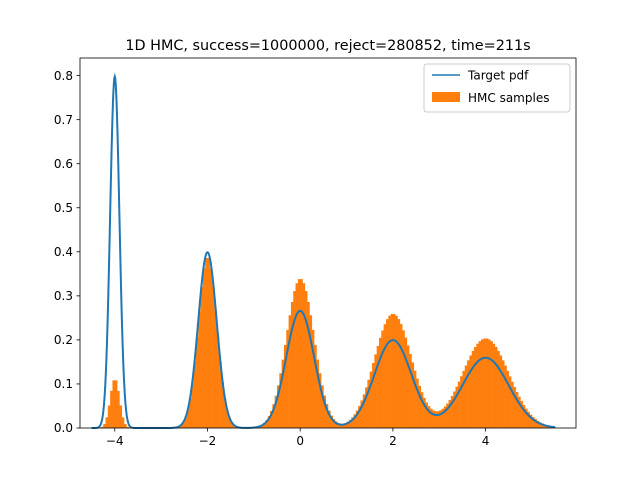 The width and height of the screenshot is (640, 480). What do you see at coordinates (63, 296) in the screenshot?
I see `y-tick-label: 0.3` at bounding box center [63, 296].